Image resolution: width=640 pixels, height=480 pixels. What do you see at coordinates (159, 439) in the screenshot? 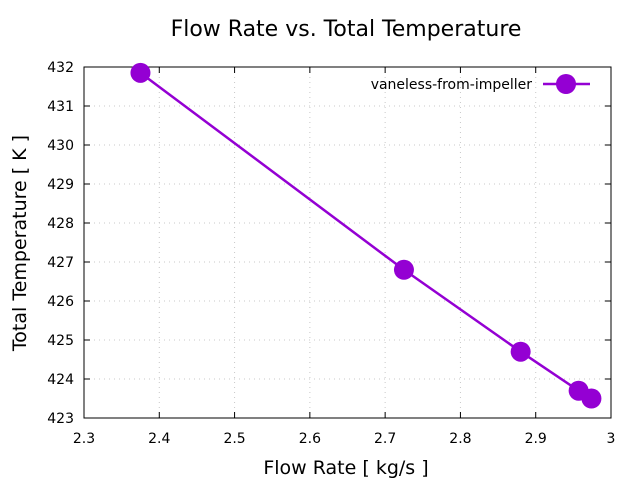
I see `x-tick-label: 2.4` at bounding box center [159, 439].